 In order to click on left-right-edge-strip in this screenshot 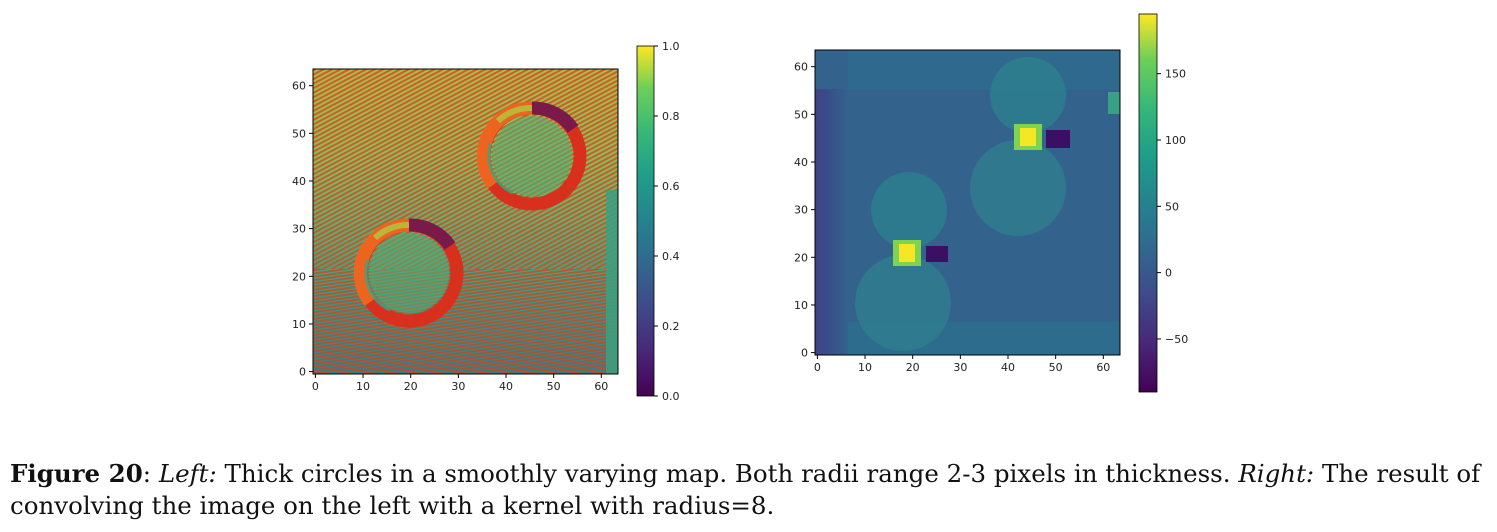, I will do `click(612, 282)`.